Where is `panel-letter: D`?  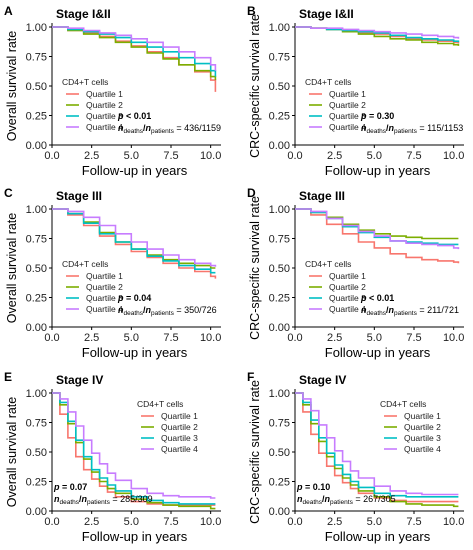 panel-letter: D is located at coordinates (251, 193).